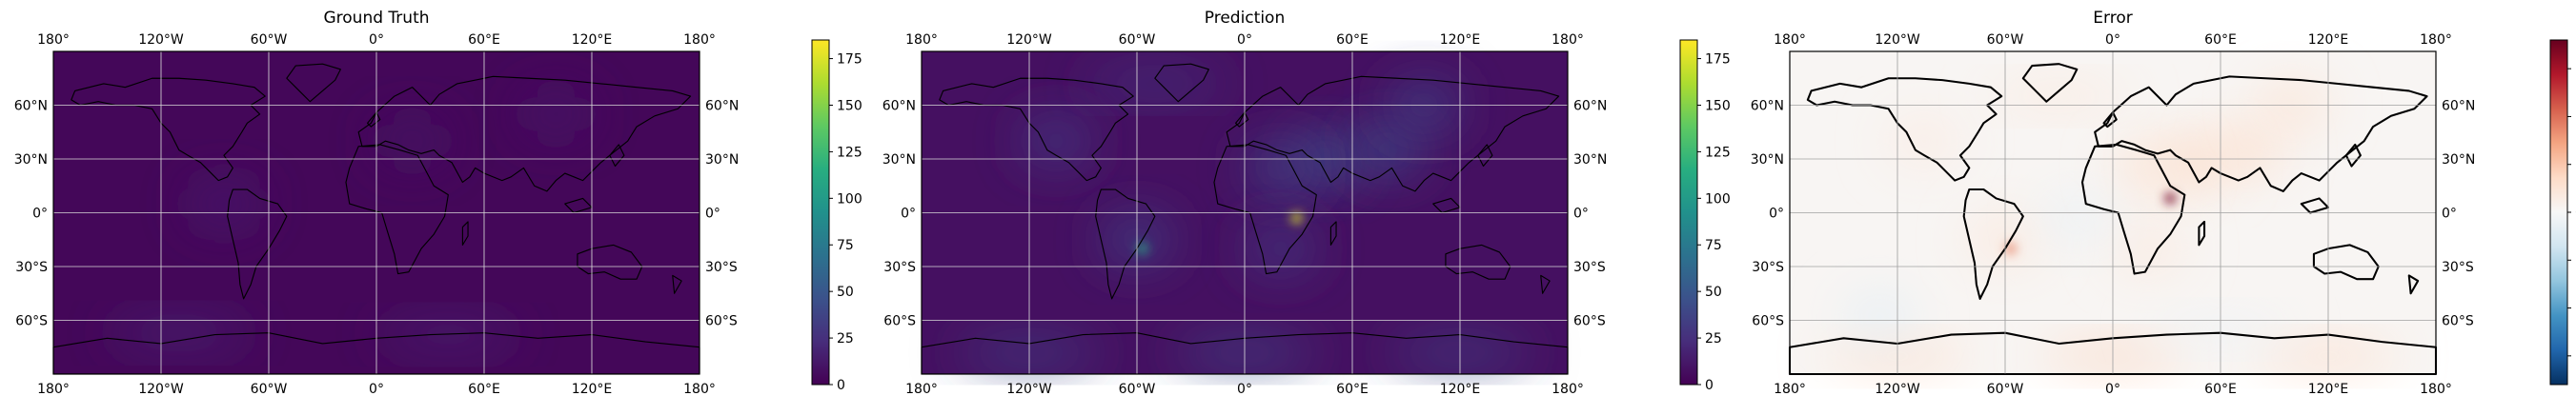 This screenshot has width=2576, height=396. Describe the element at coordinates (2112, 18) in the screenshot. I see `map-title: Error` at that location.